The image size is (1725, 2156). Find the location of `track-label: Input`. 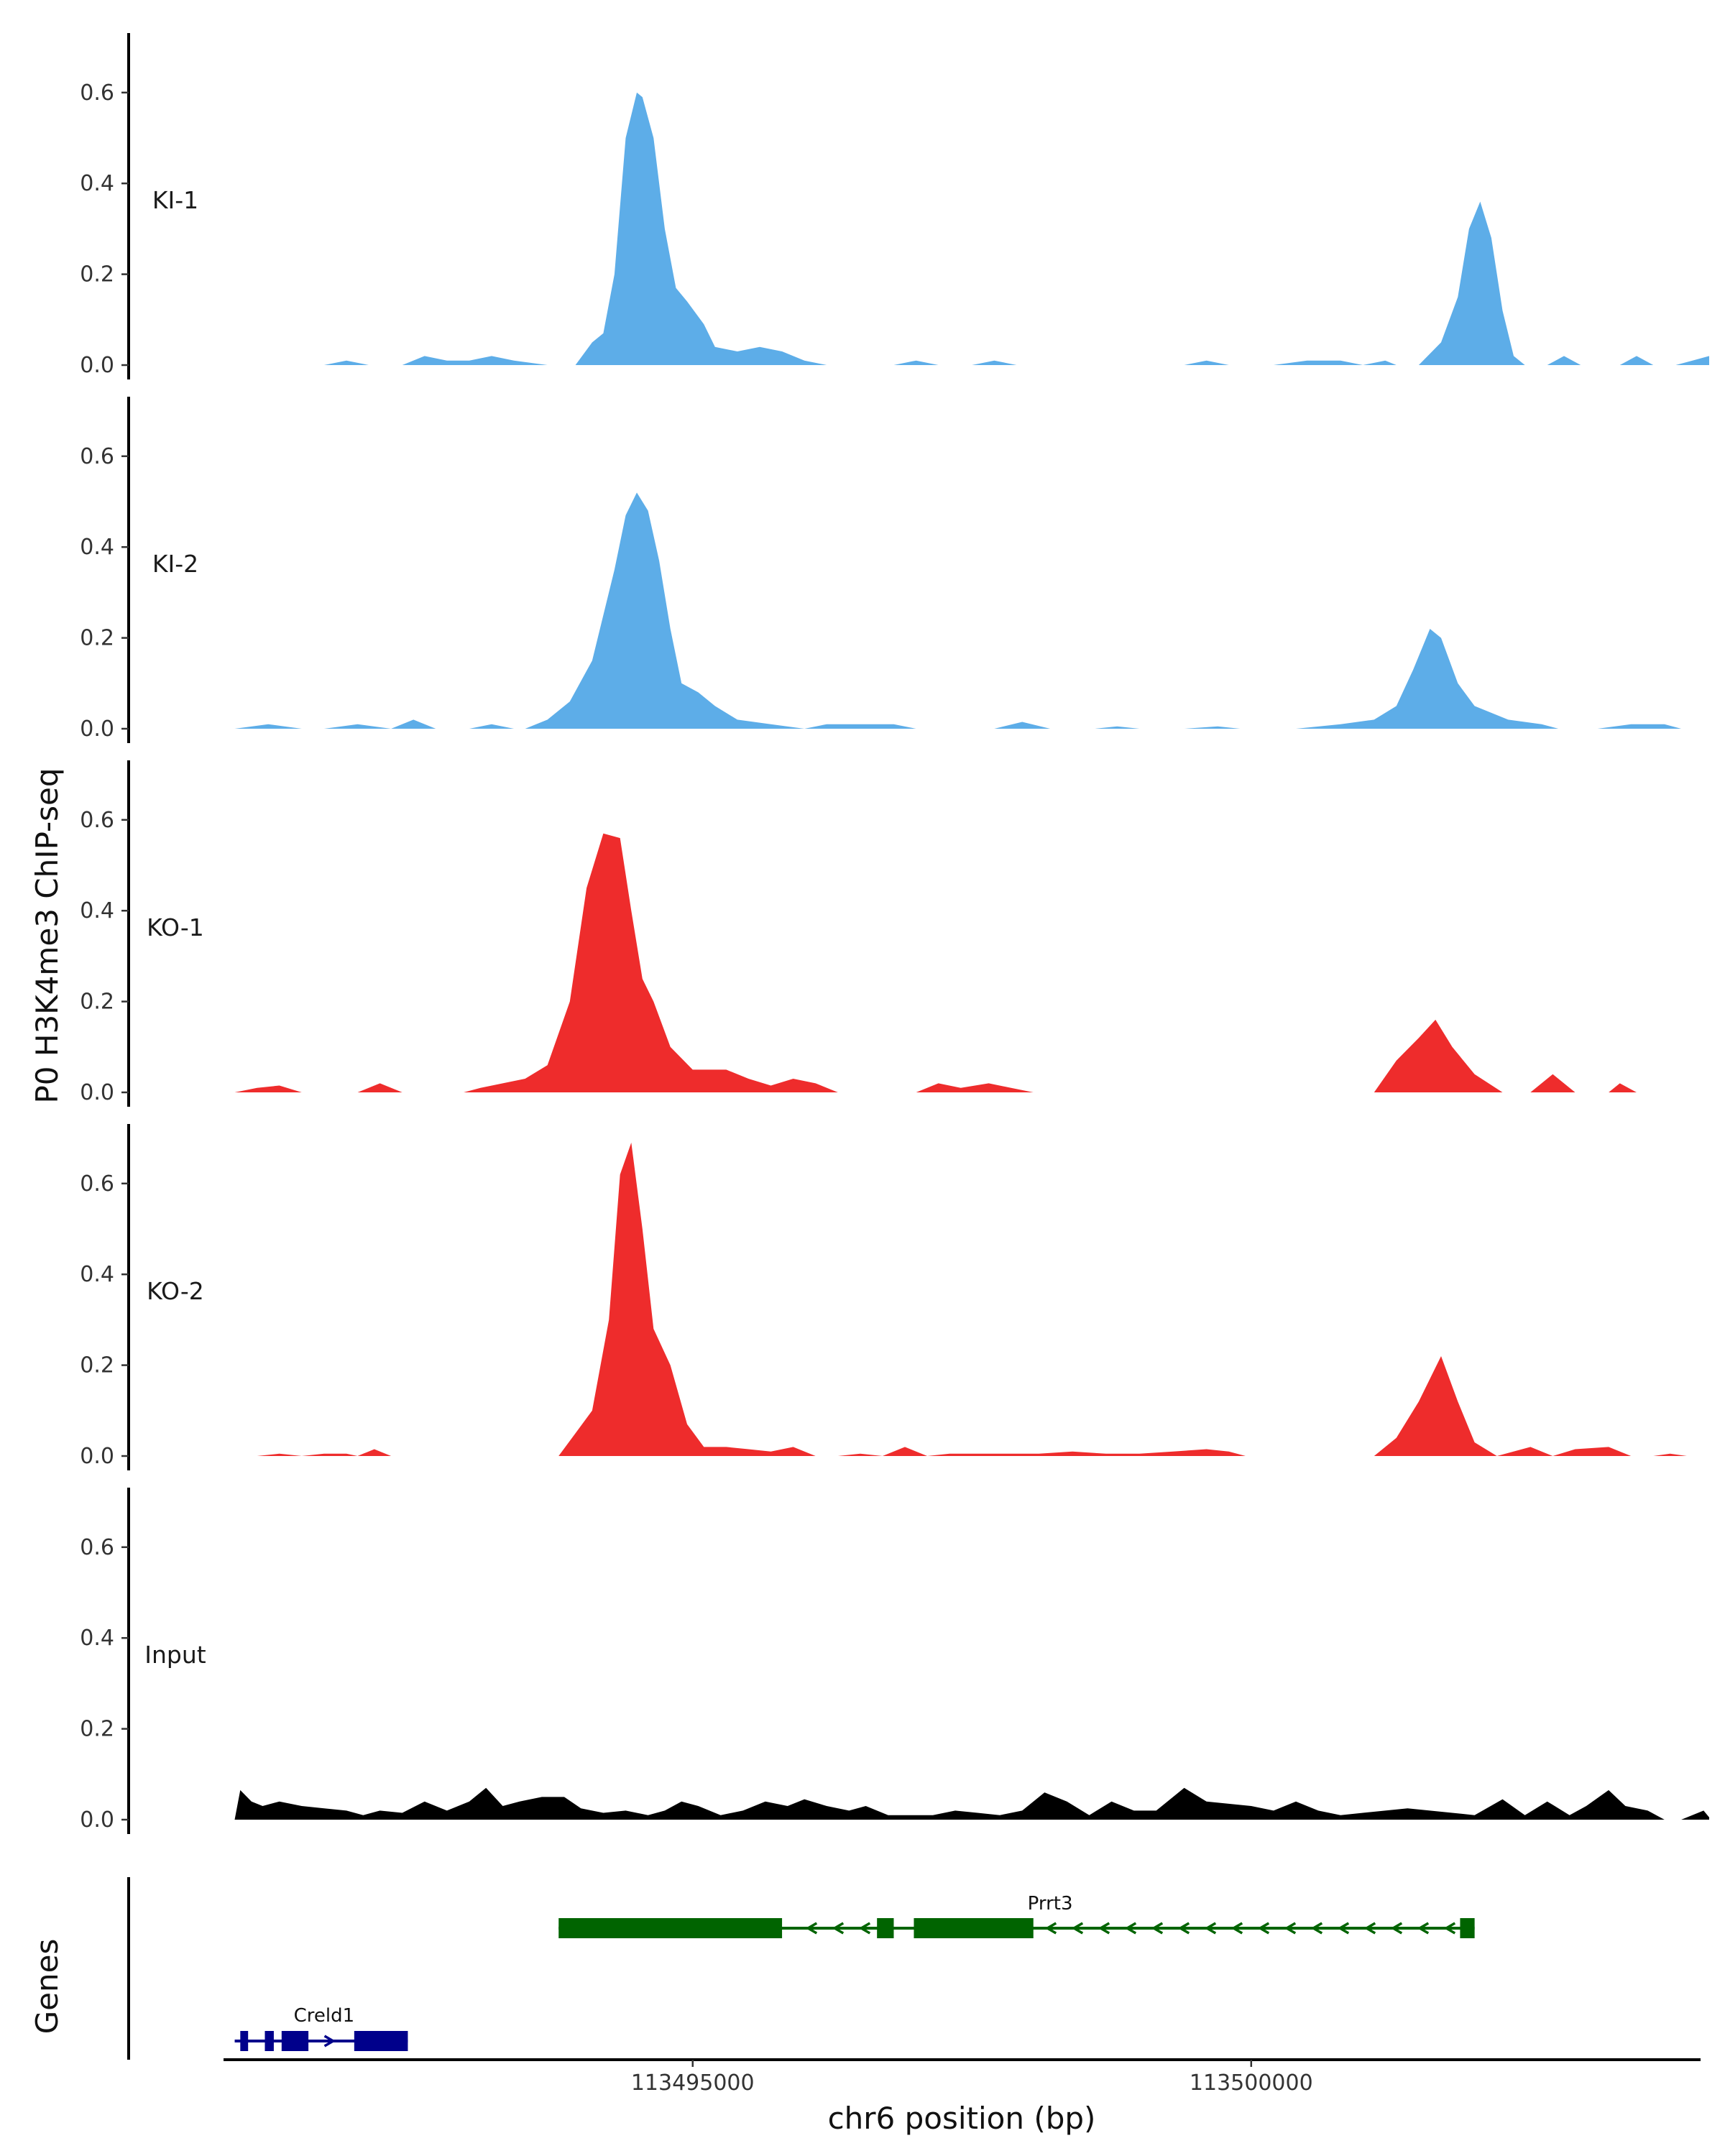

track-label: Input is located at coordinates (175, 1655).